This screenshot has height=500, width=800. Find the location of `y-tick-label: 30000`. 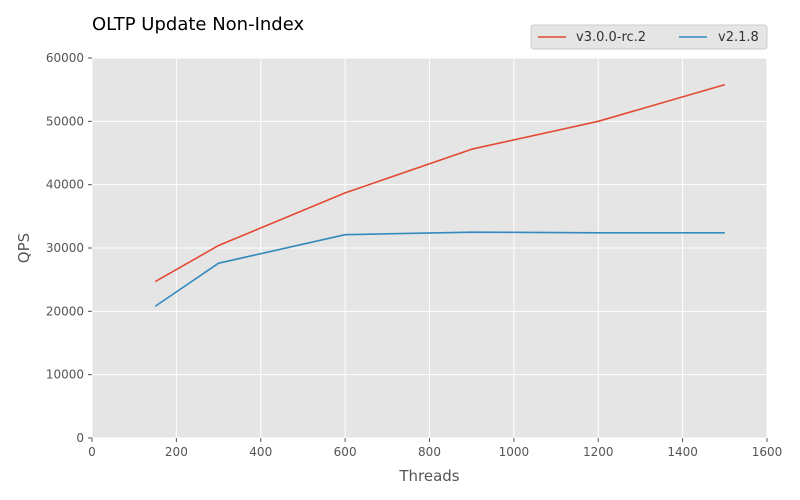

y-tick-label: 30000 is located at coordinates (65, 248).